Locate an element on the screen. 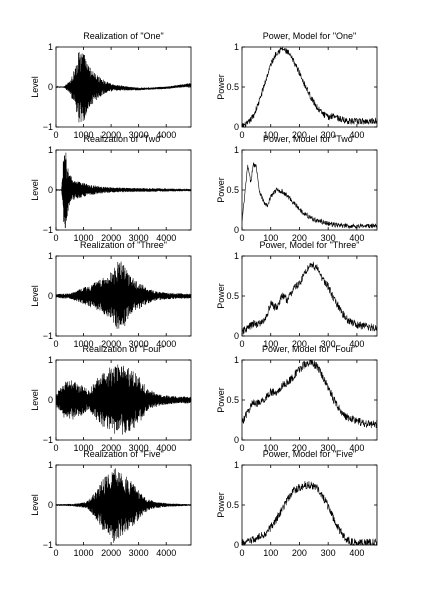 Image resolution: width=431 pixels, height=589 pixels. subplot-title: Power, Model for "One" is located at coordinates (309, 36).